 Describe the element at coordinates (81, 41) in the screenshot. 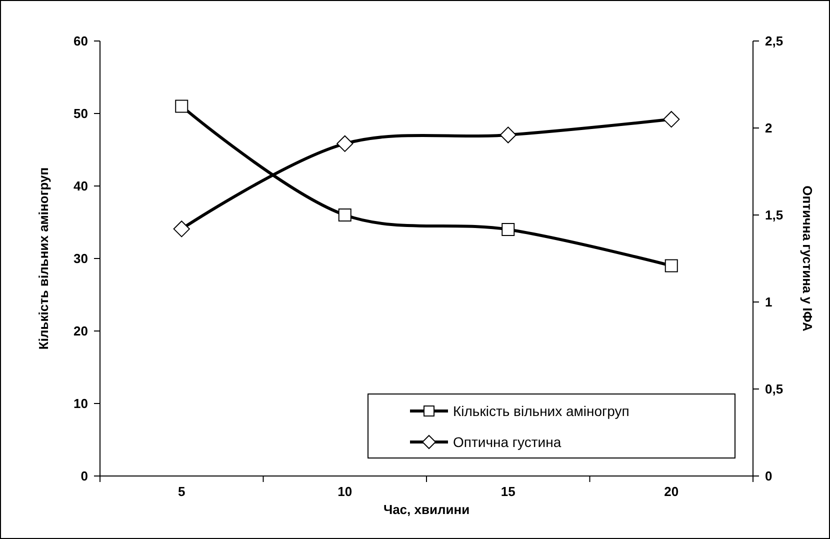

I see `y-tick-label: 60` at that location.